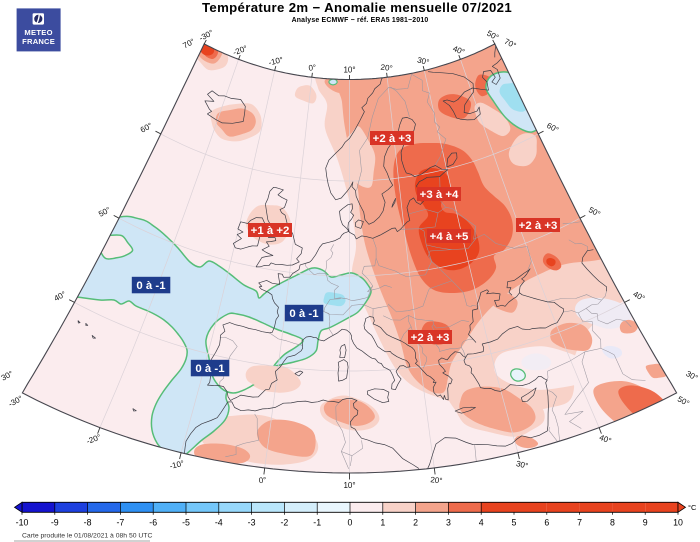  What do you see at coordinates (439, 195) in the screenshot?
I see `svg-text: +3 à +4` at bounding box center [439, 195].